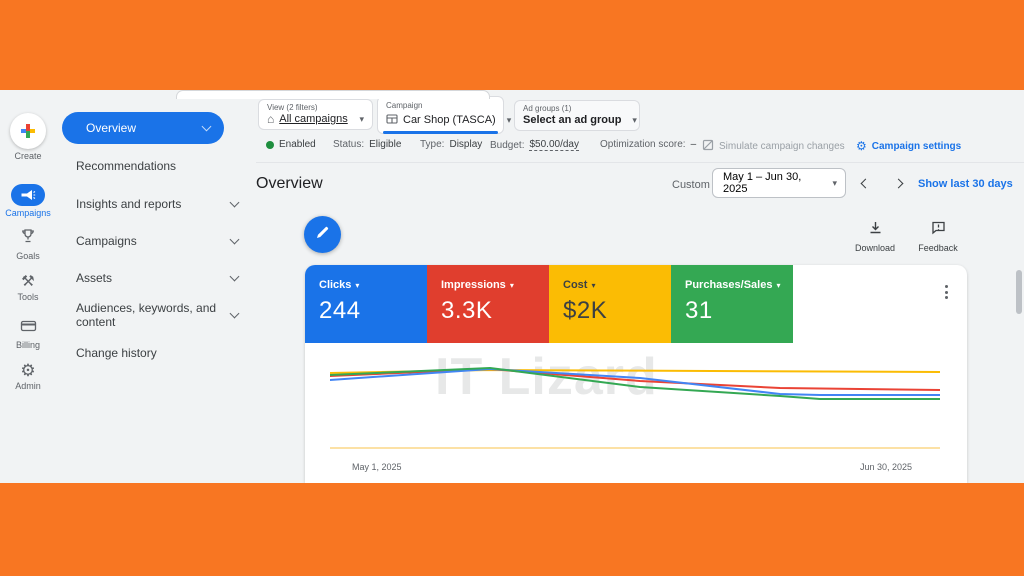 The width and height of the screenshot is (1024, 576). I want to click on metric-value: 244, so click(340, 310).